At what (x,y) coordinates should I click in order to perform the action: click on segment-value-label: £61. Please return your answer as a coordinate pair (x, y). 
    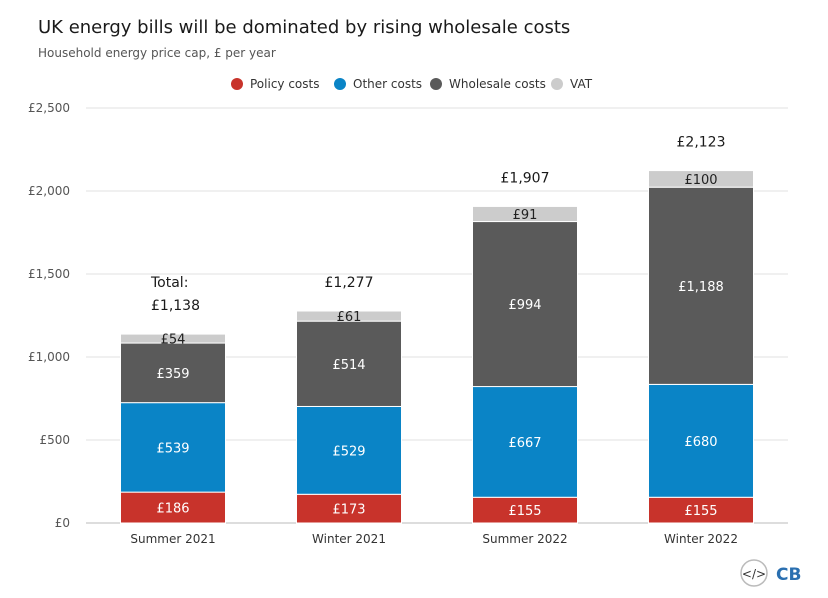
    Looking at the image, I should click on (349, 317).